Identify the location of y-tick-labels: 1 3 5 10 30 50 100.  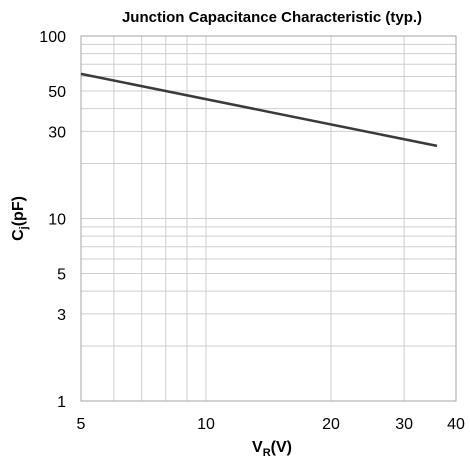
(52, 220).